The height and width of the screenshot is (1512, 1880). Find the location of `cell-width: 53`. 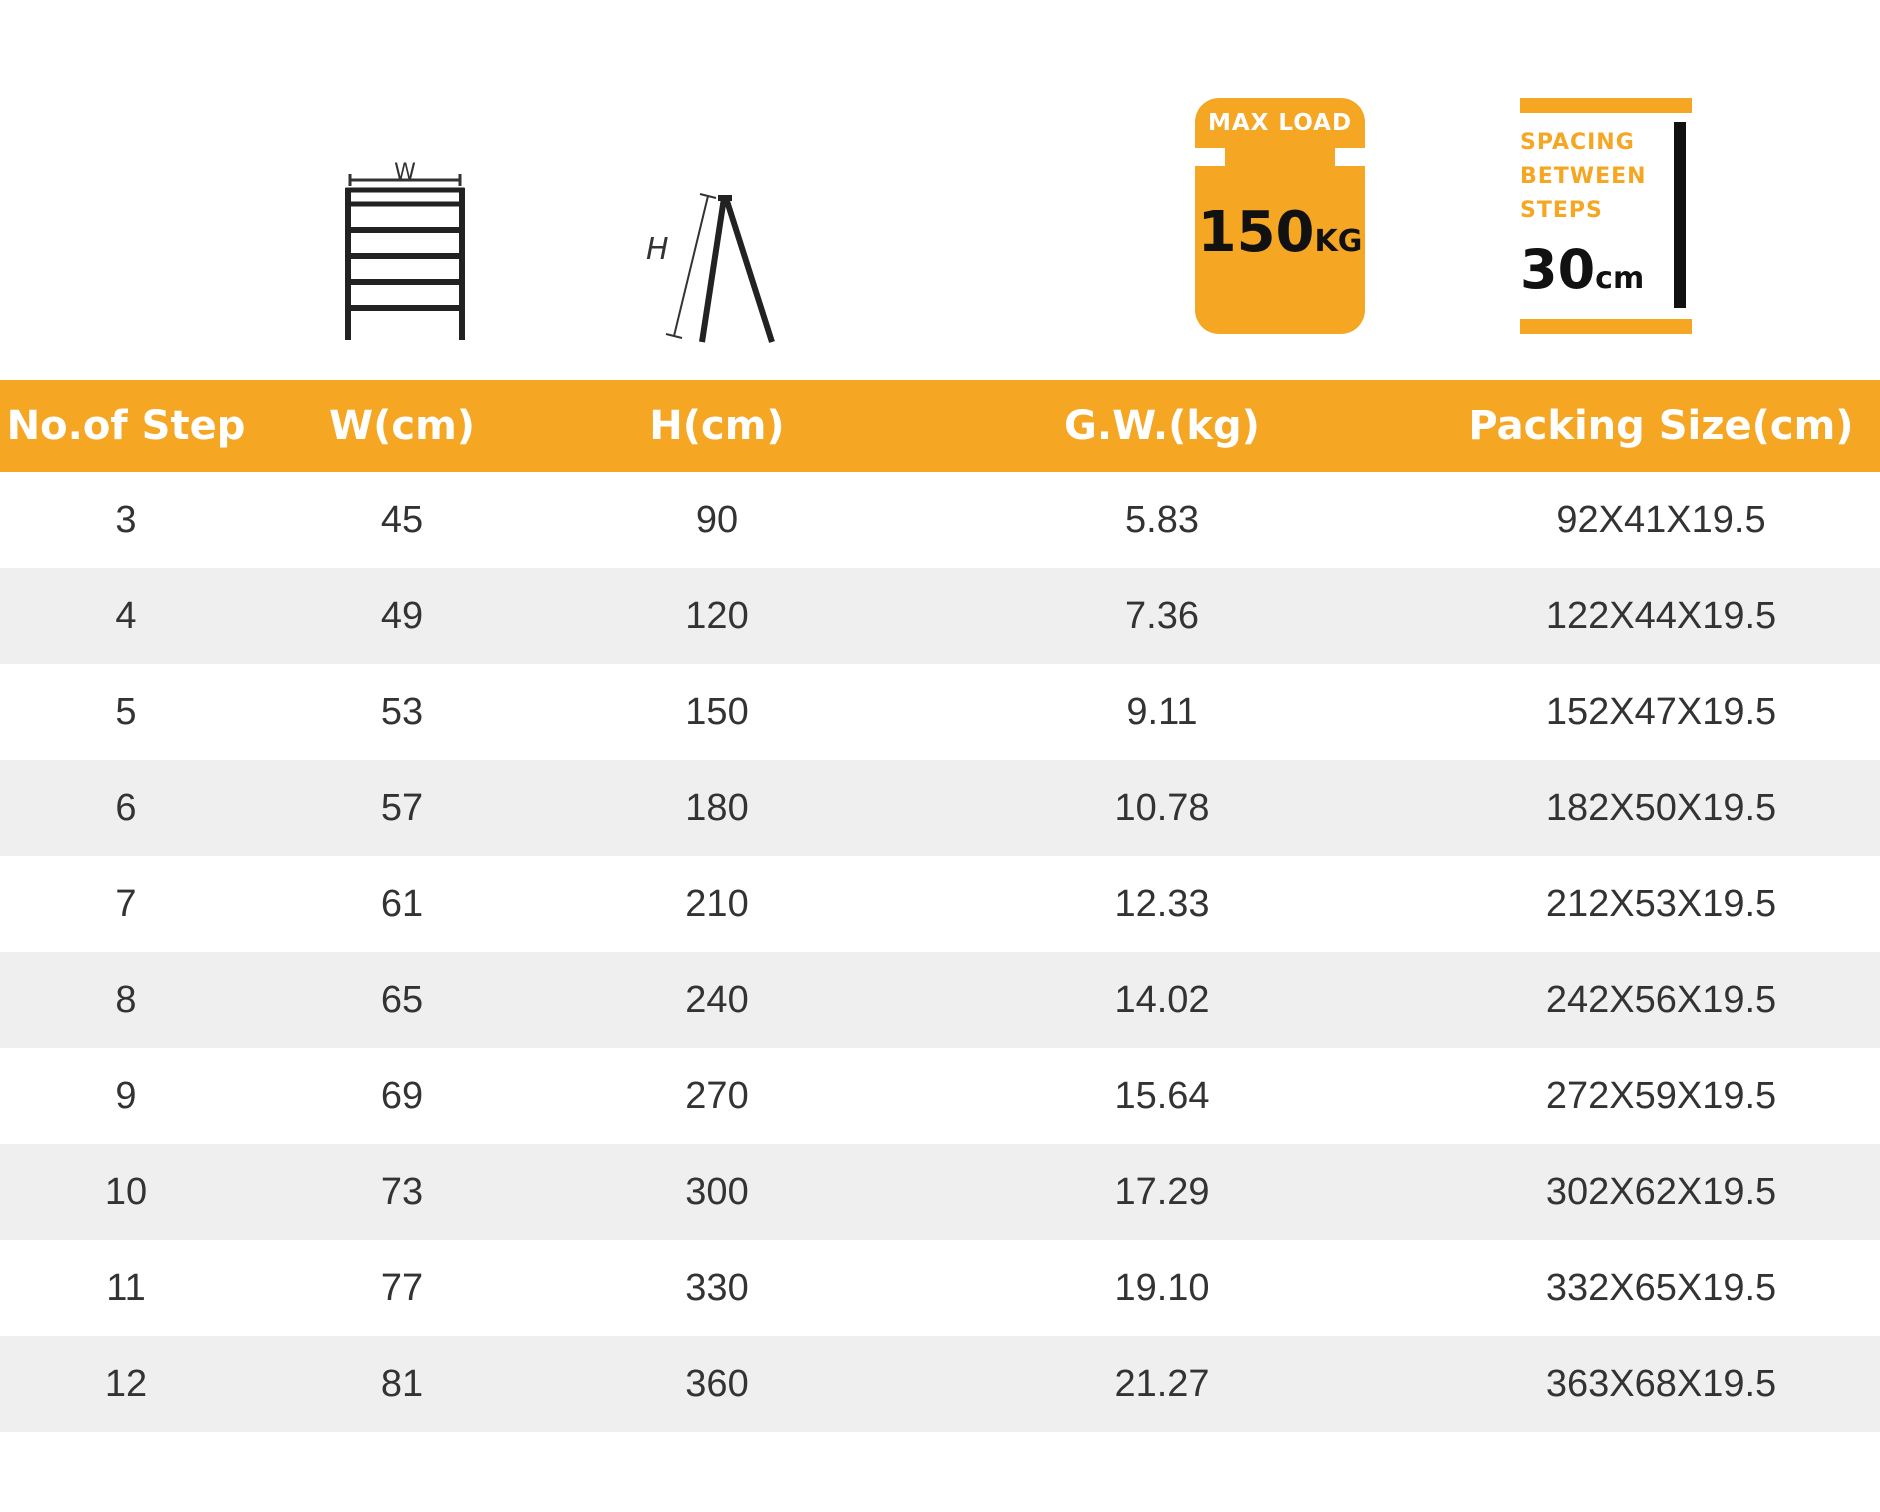

cell-width: 53 is located at coordinates (402, 711).